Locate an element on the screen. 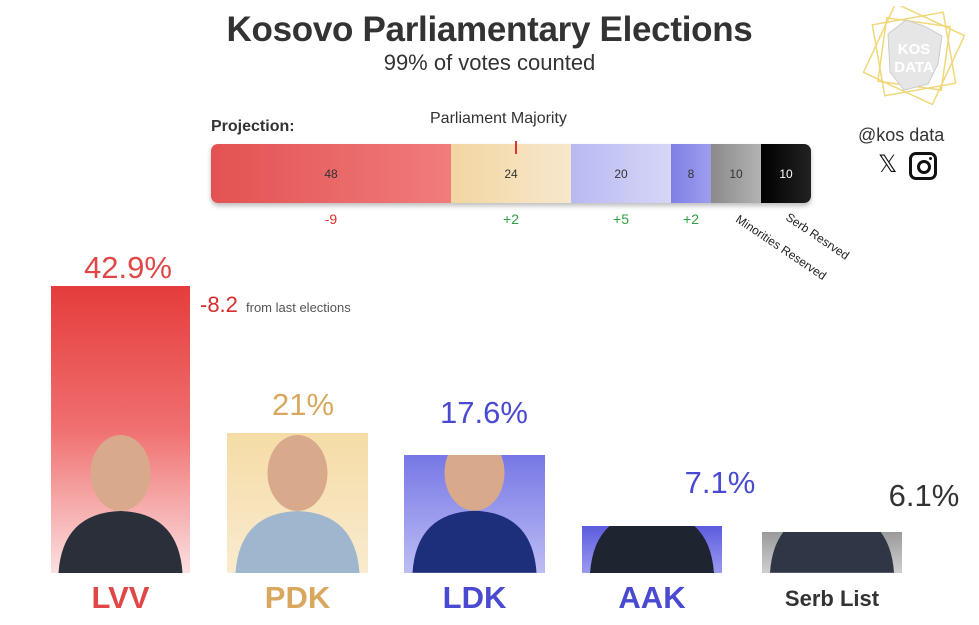  party-name: Serb List is located at coordinates (832, 598).